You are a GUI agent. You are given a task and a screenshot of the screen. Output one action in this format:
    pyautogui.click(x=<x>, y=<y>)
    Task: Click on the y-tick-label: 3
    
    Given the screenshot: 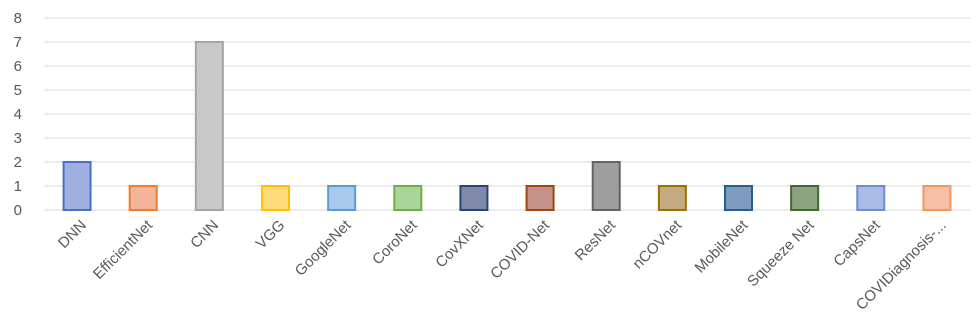 What is the action you would take?
    pyautogui.click(x=18, y=138)
    